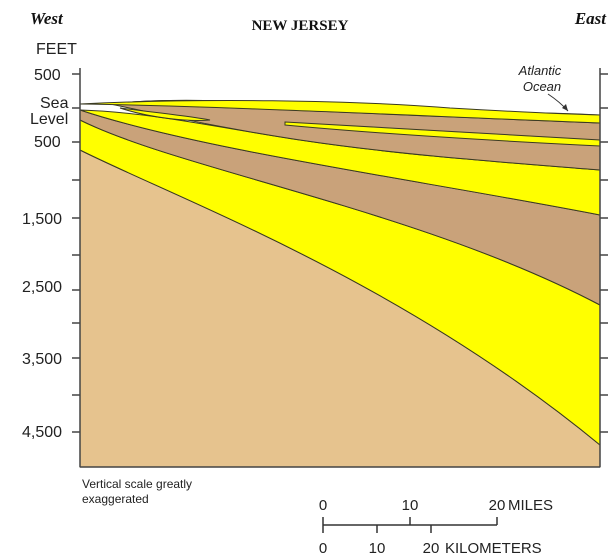 The height and width of the screenshot is (557, 613). Describe the element at coordinates (493, 548) in the screenshot. I see `km-unit: KILOMETERS` at that location.